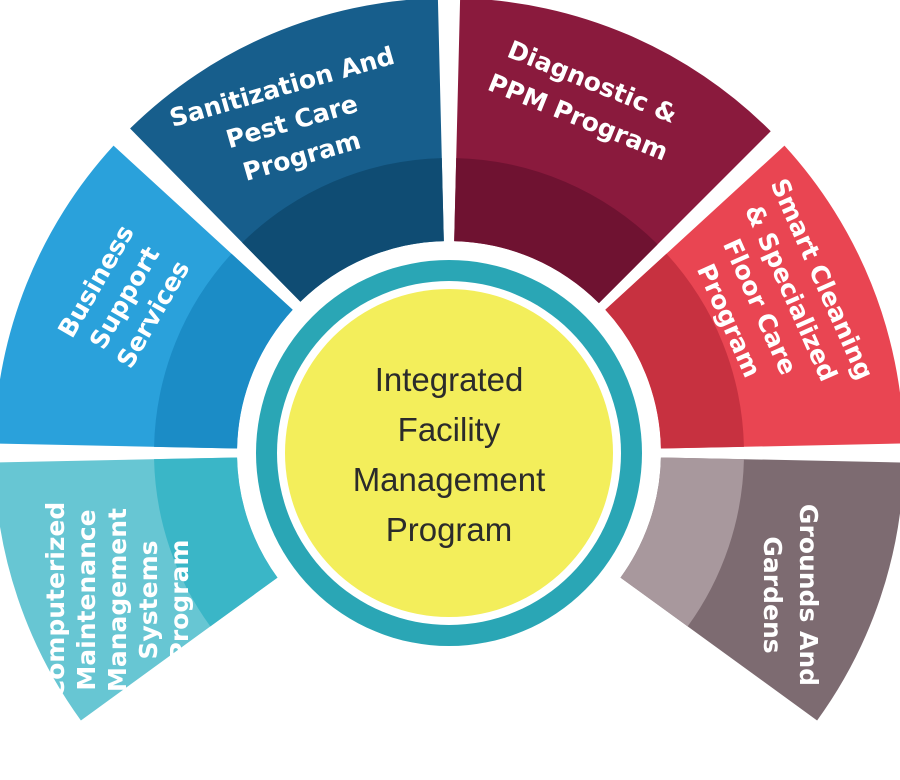  I want to click on segment-business-support-inner-band, so click(223, 351).